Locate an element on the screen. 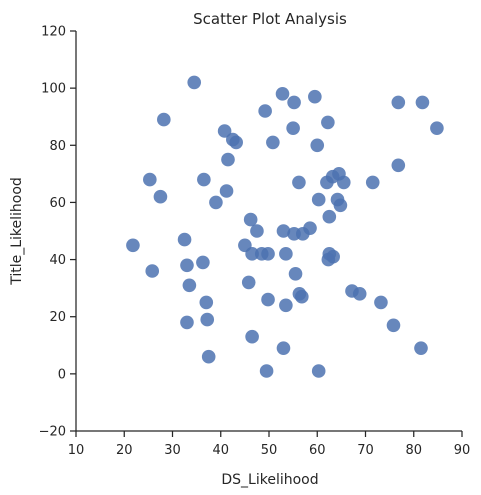  y-tick-label: −20 is located at coordinates (52, 432).